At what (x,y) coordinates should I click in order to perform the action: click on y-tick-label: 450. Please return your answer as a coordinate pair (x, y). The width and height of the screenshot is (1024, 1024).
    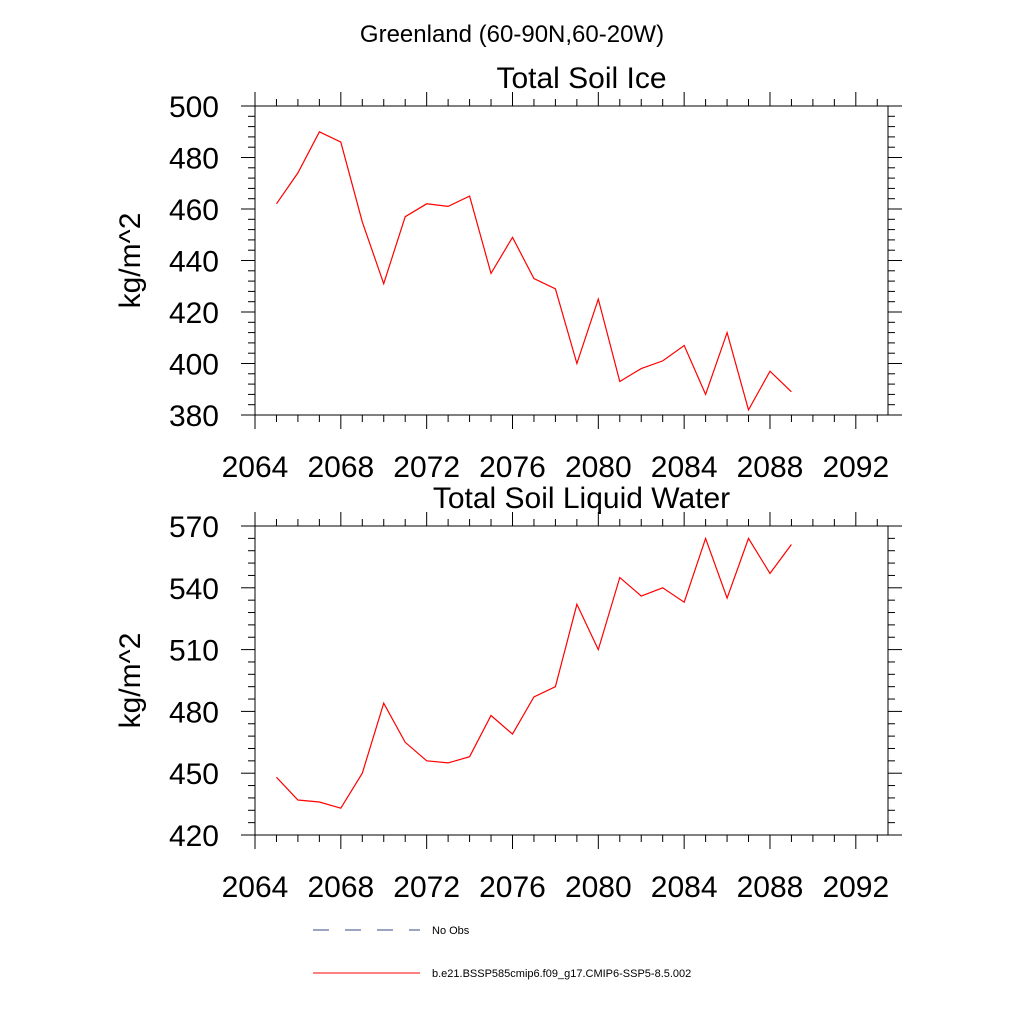
    Looking at the image, I should click on (194, 774).